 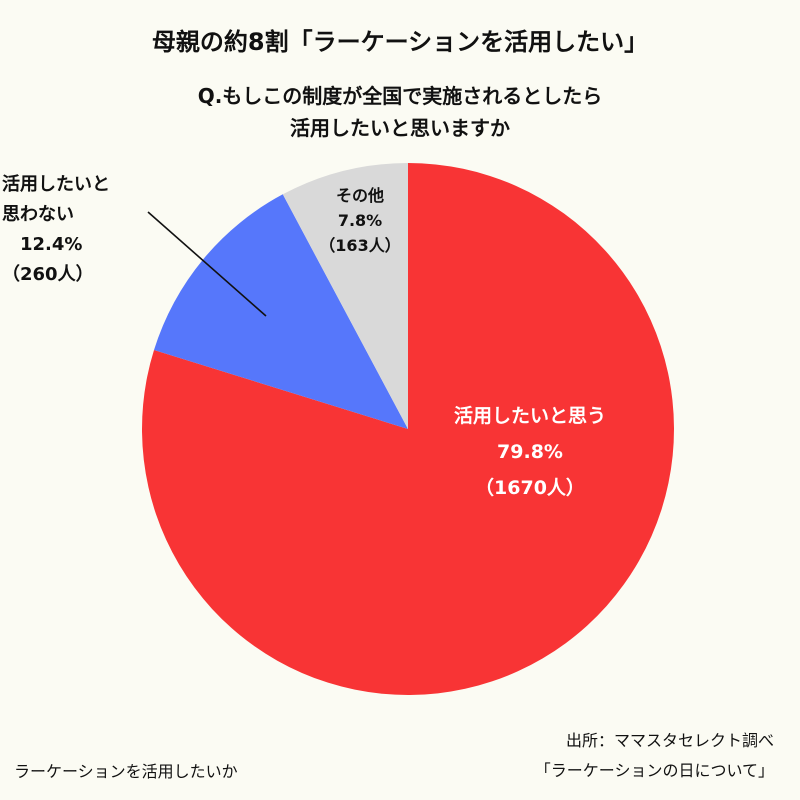 What do you see at coordinates (38, 214) in the screenshot?
I see `slice-no-name-line2: 思わない` at bounding box center [38, 214].